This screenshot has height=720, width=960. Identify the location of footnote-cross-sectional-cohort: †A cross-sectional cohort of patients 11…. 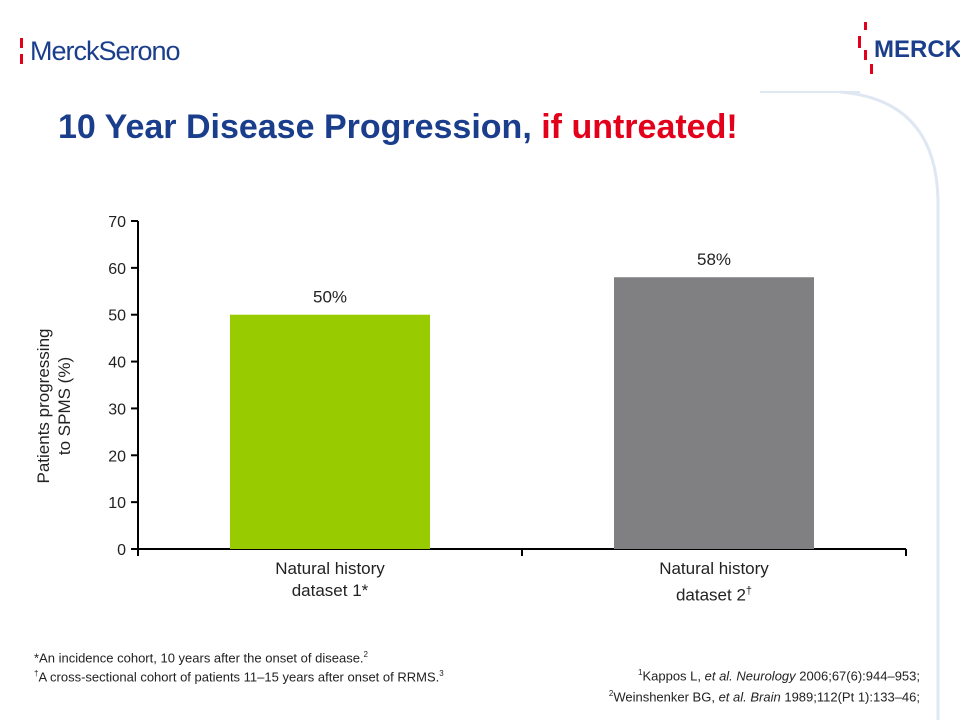
(244, 675).